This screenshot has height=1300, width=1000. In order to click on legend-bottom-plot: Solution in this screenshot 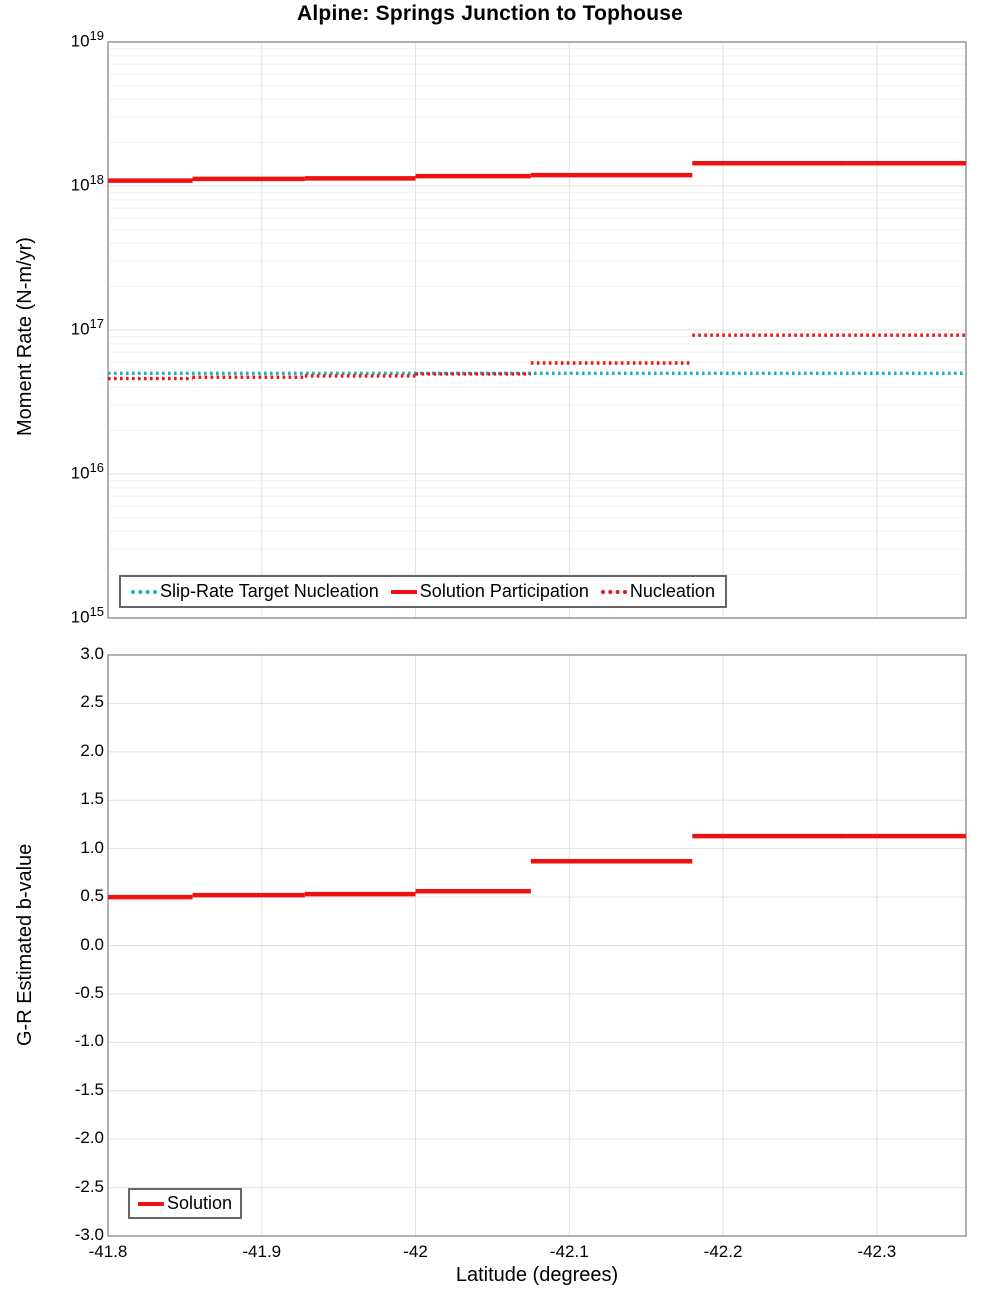, I will do `click(185, 1203)`.